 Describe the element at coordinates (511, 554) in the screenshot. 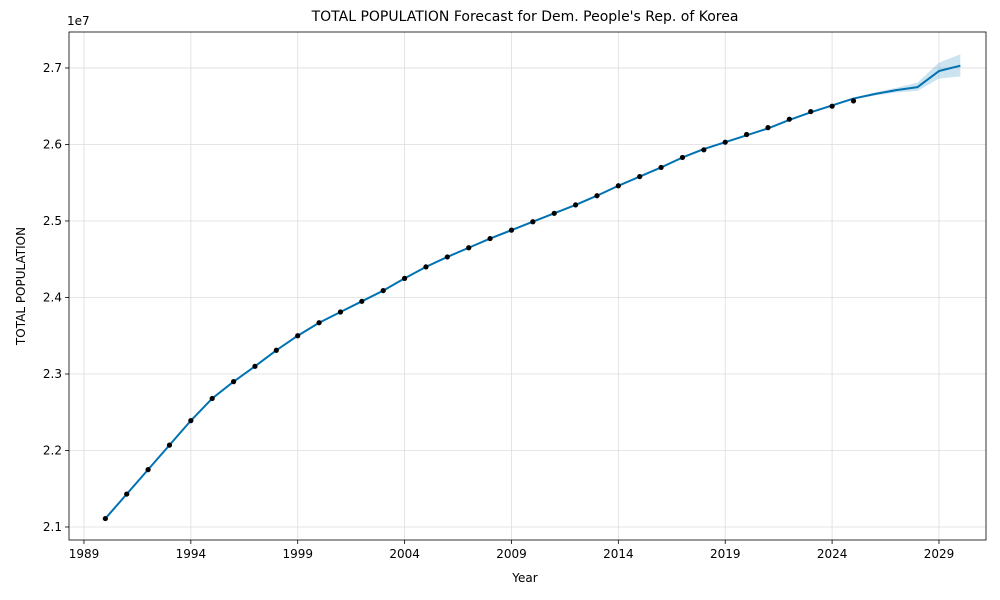

I see `x-tick-label: 2009` at that location.